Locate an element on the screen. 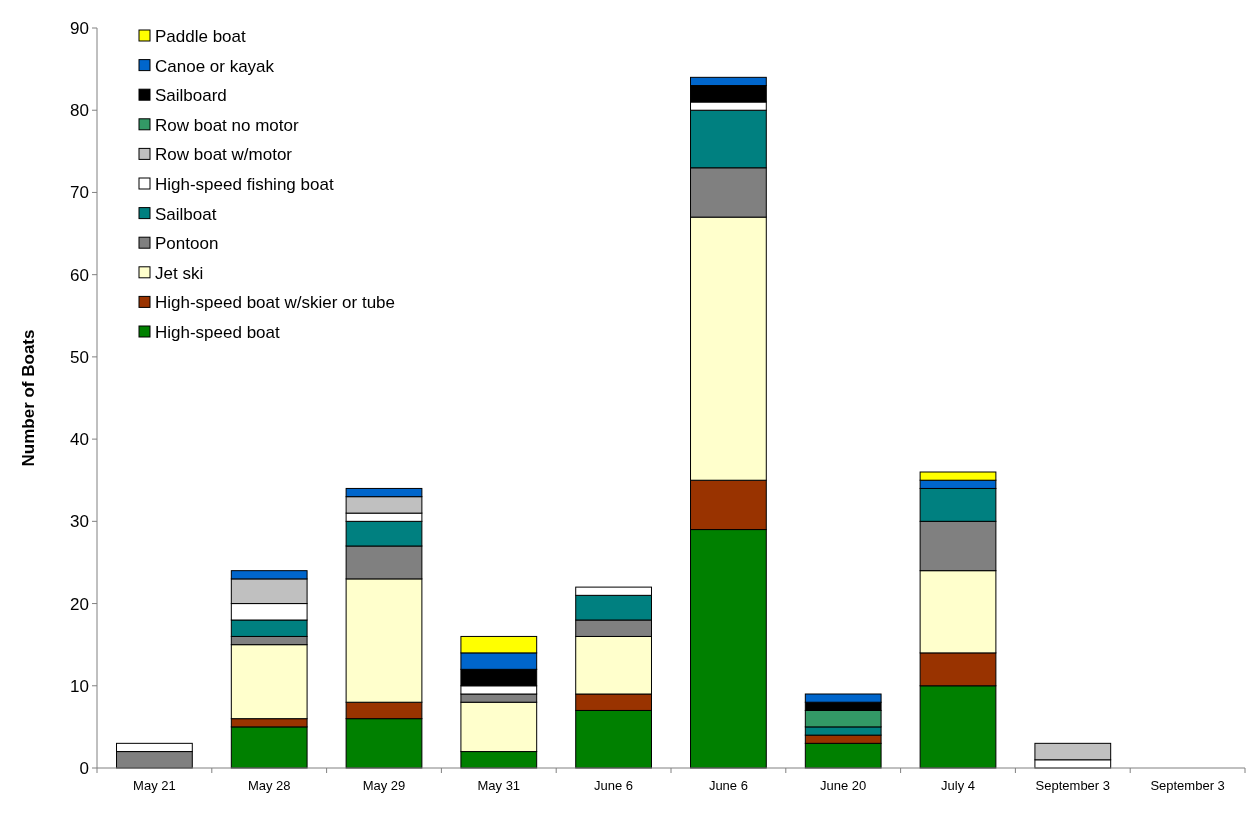 This screenshot has width=1256, height=816. y-tick-label: 30 is located at coordinates (79, 522).